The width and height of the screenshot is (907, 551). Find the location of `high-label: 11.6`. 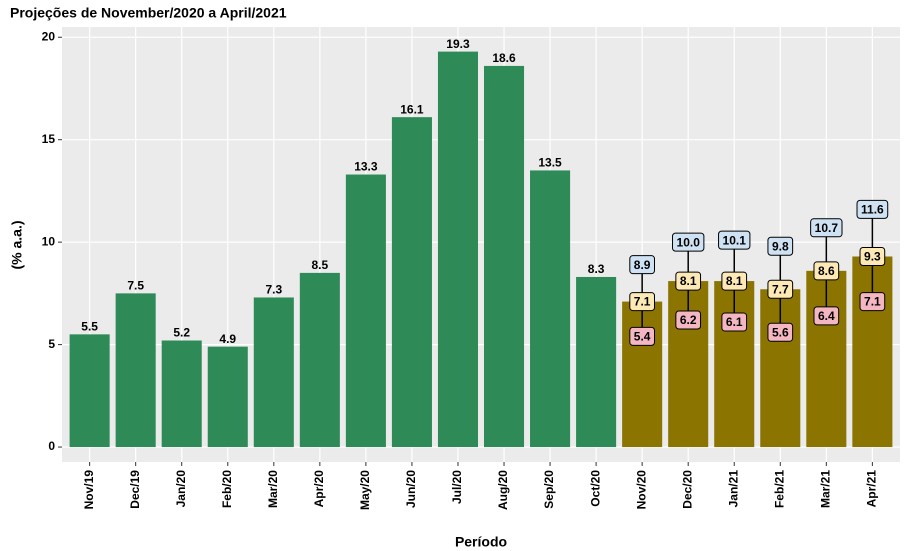

high-label: 11.6 is located at coordinates (872, 209).